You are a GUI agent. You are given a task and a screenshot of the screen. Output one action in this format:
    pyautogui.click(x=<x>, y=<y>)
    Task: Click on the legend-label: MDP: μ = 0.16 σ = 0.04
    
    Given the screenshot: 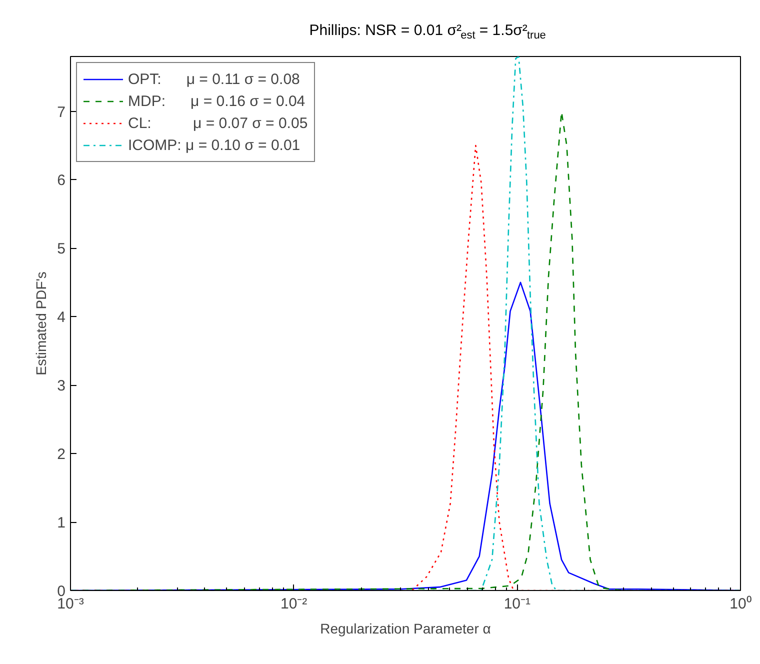 What is the action you would take?
    pyautogui.click(x=217, y=101)
    